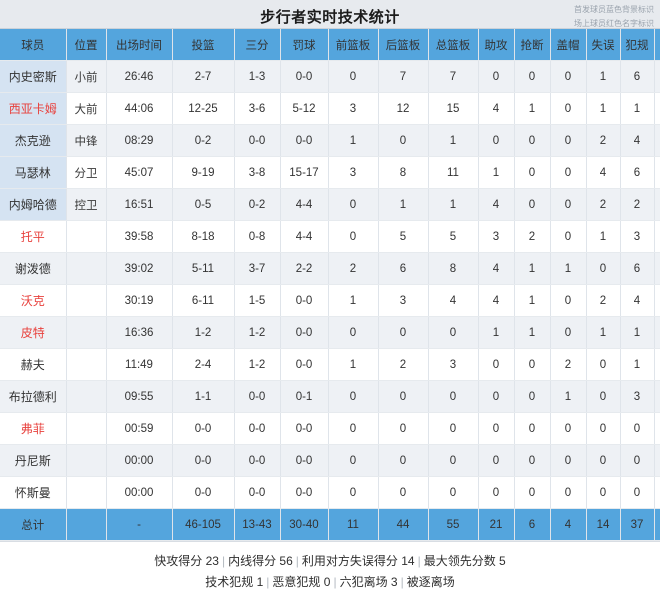  I want to click on player-name: 布拉德利, so click(33, 396).